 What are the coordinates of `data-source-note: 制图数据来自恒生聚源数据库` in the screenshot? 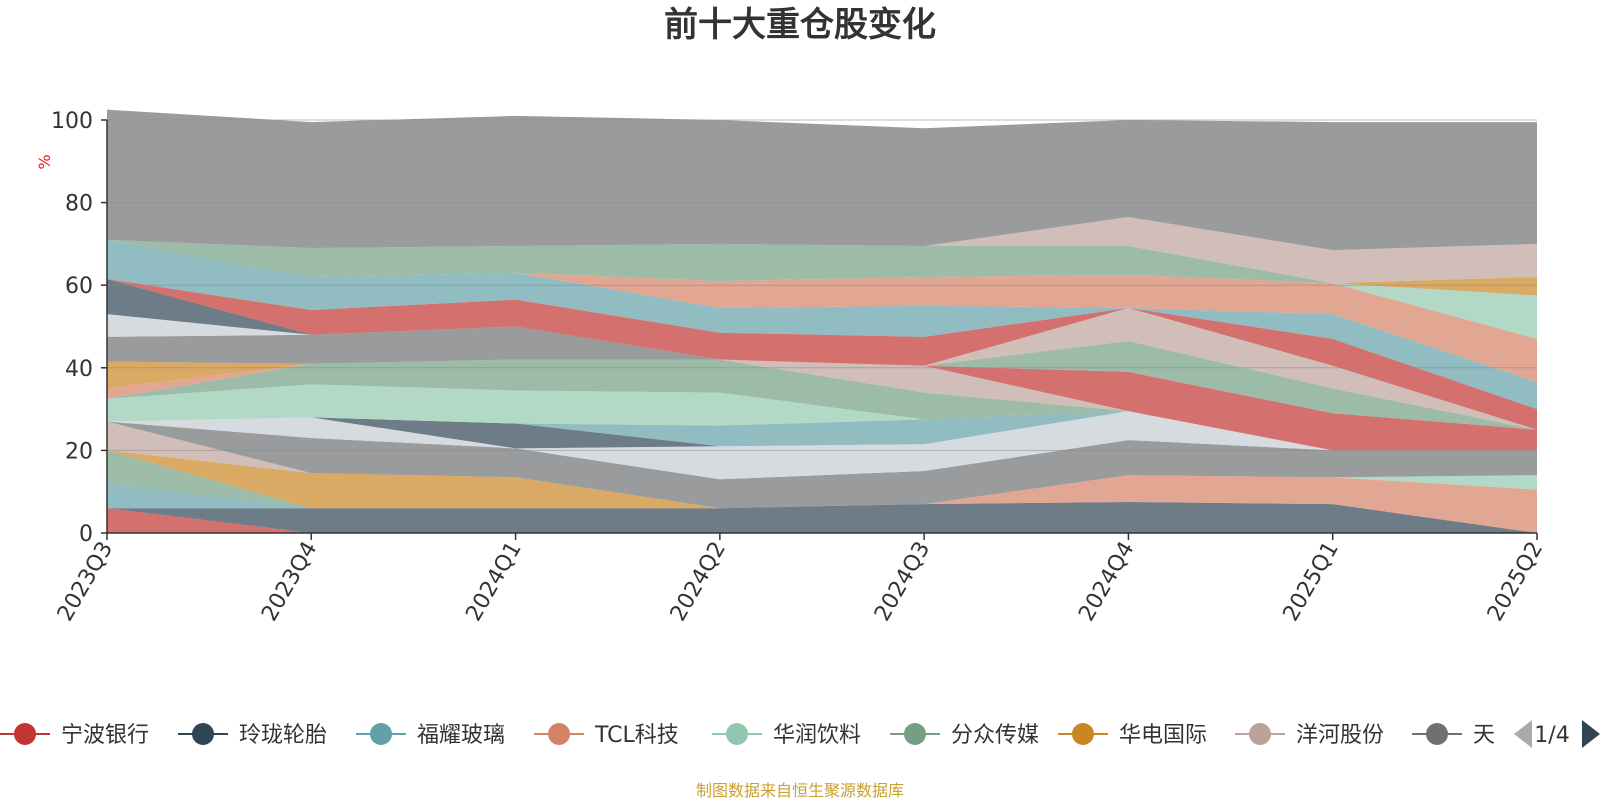 It's located at (800, 790).